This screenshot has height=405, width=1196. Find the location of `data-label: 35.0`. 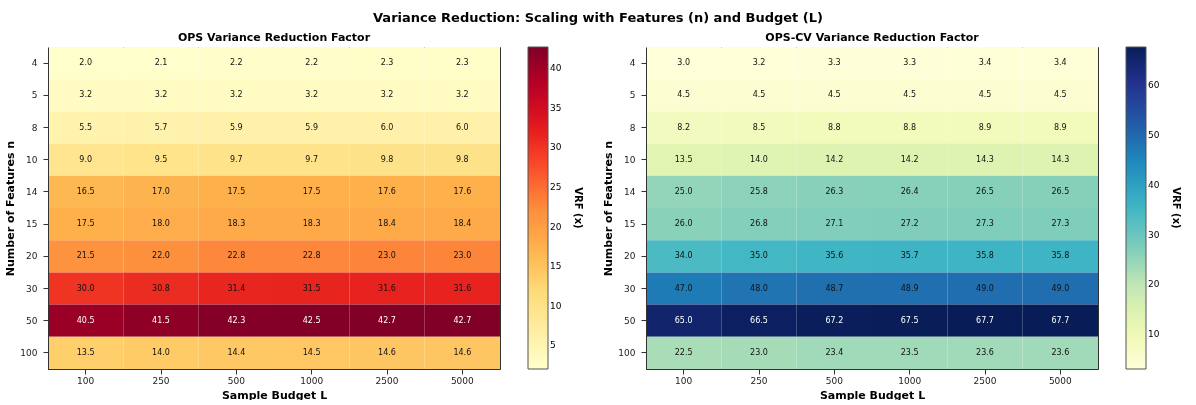

data-label: 35.0 is located at coordinates (759, 256).